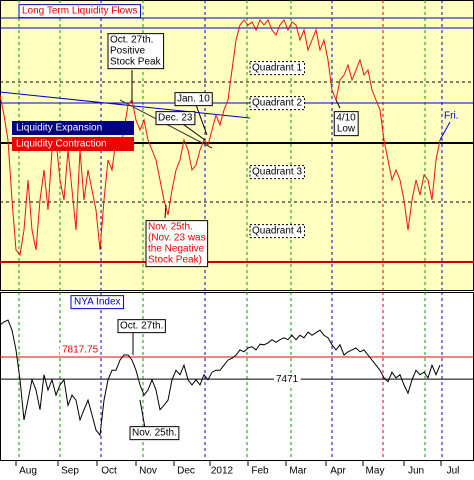 Image resolution: width=474 pixels, height=480 pixels. I want to click on x-tick-label: Aug, so click(28, 471).